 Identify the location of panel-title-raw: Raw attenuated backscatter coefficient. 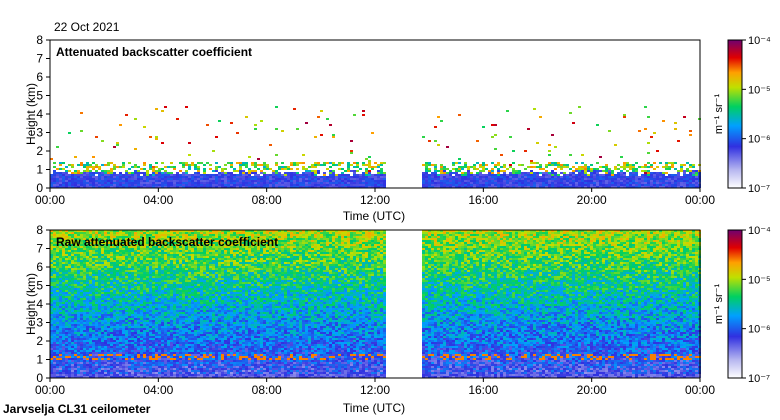
(167, 242).